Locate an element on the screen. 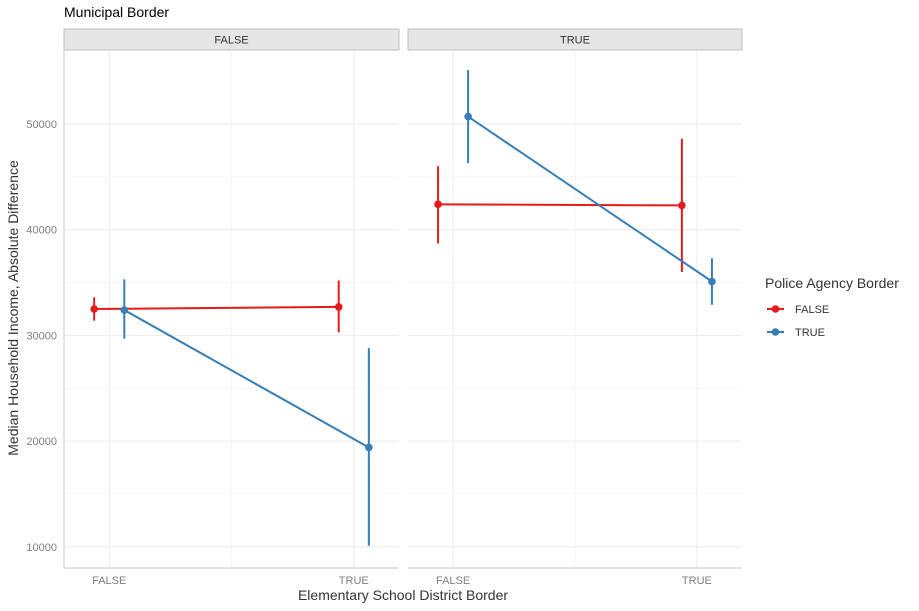  legend-entry-false: FALSE is located at coordinates (798, 310).